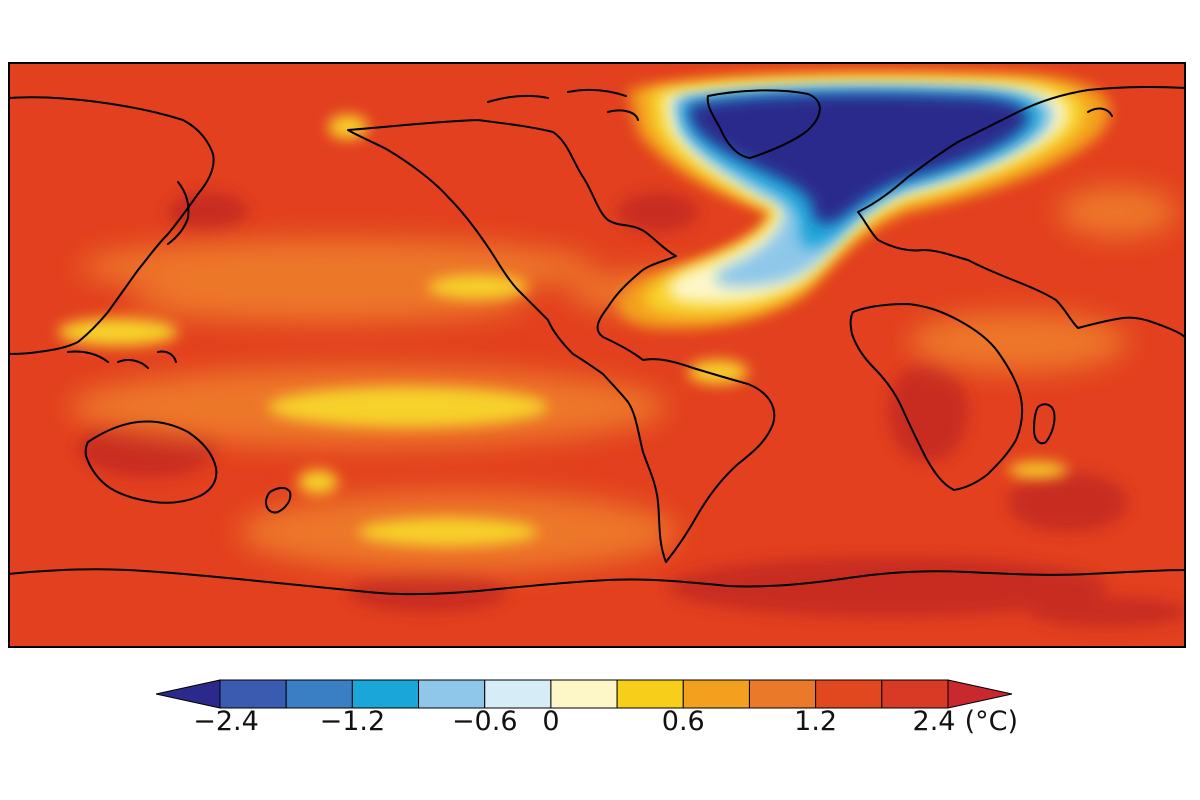 Image resolution: width=1200 pixels, height=800 pixels. What do you see at coordinates (111, 225) in the screenshot?
I see `coastline-asia-west` at bounding box center [111, 225].